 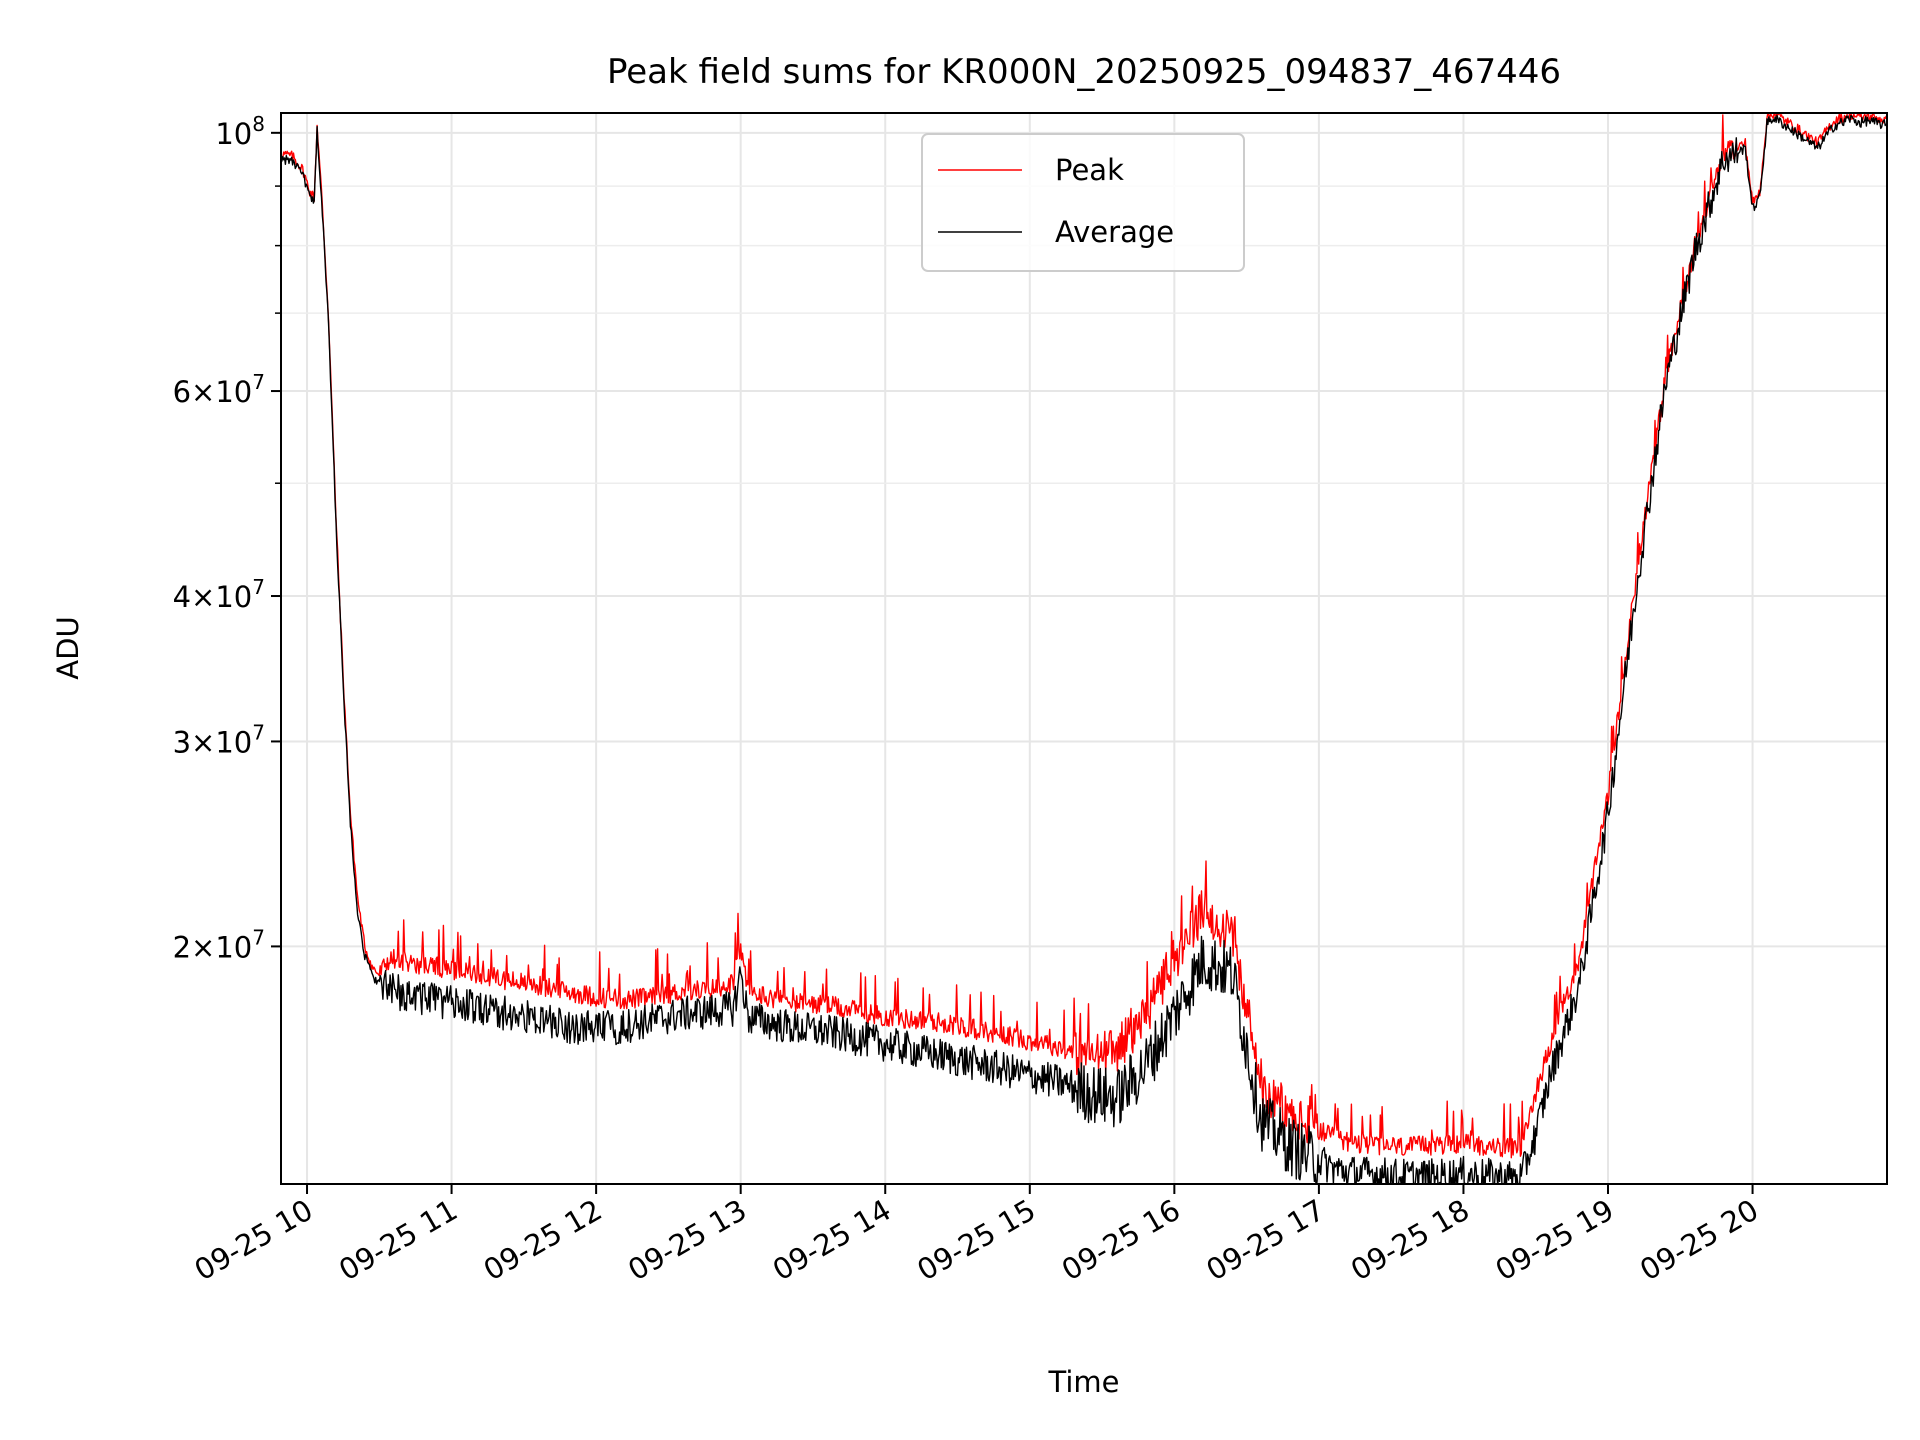 I want to click on legend-box, so click(x=1083, y=202).